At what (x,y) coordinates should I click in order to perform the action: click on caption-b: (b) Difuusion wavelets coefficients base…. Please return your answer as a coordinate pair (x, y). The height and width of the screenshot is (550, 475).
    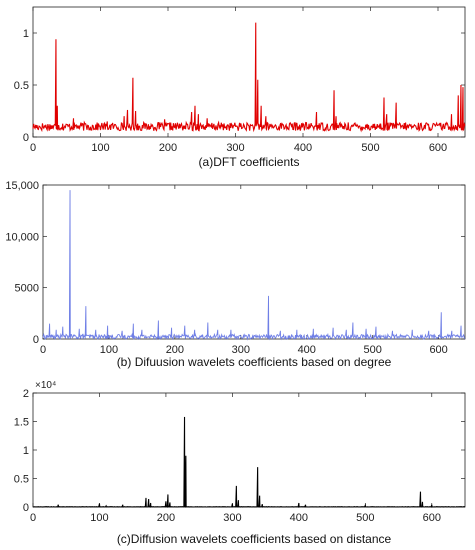
    Looking at the image, I should click on (254, 362).